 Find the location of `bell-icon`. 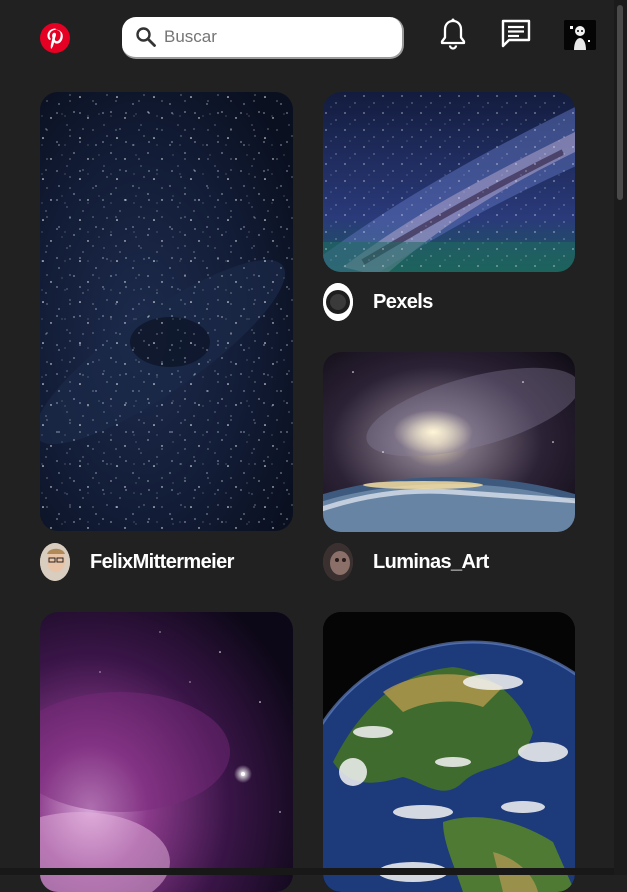

bell-icon is located at coordinates (453, 34).